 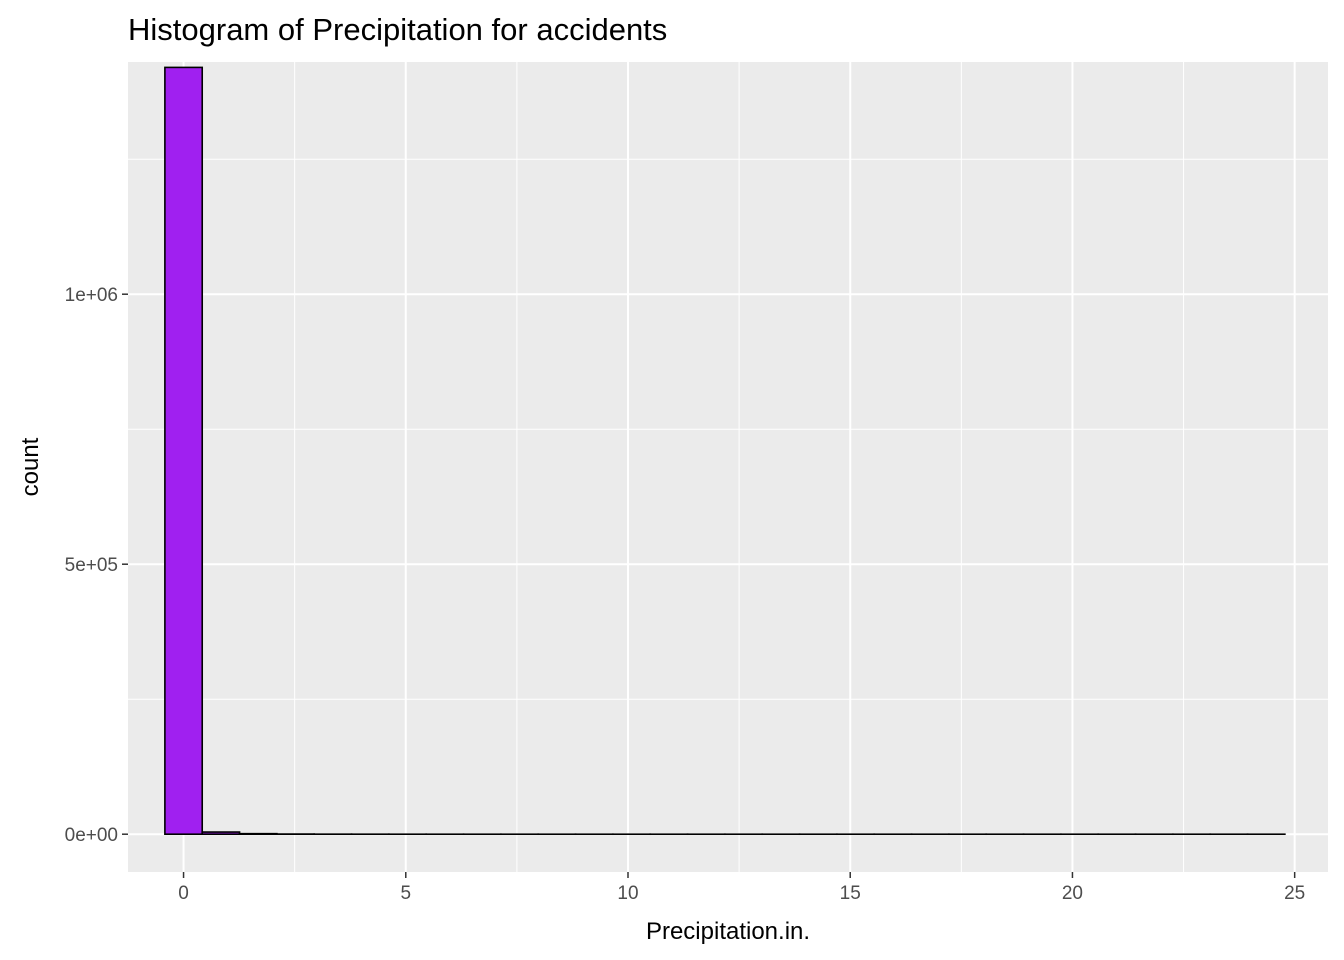 I want to click on x-tick-label: 15, so click(x=850, y=893).